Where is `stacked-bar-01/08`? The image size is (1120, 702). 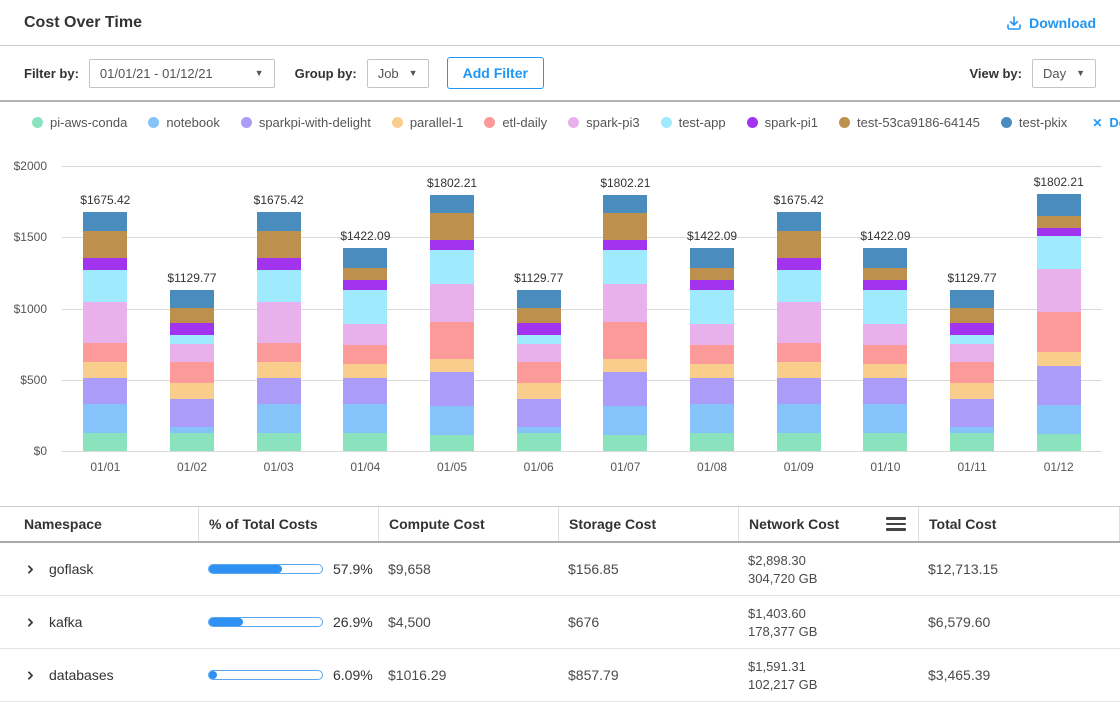 stacked-bar-01/08 is located at coordinates (712, 349).